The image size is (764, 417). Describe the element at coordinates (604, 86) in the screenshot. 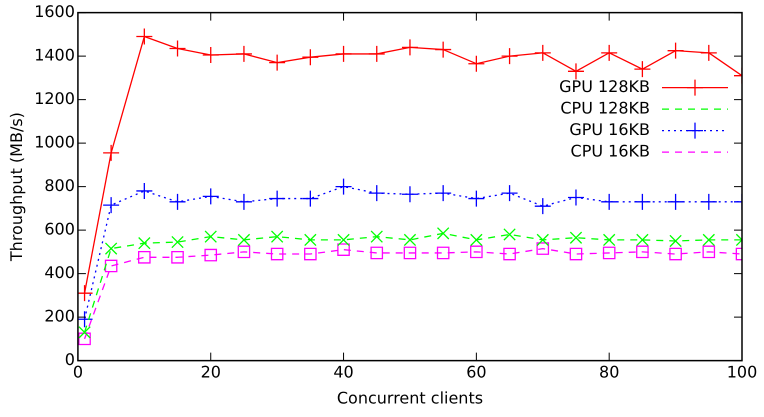

I see `legend-label: GPU 128KB` at that location.